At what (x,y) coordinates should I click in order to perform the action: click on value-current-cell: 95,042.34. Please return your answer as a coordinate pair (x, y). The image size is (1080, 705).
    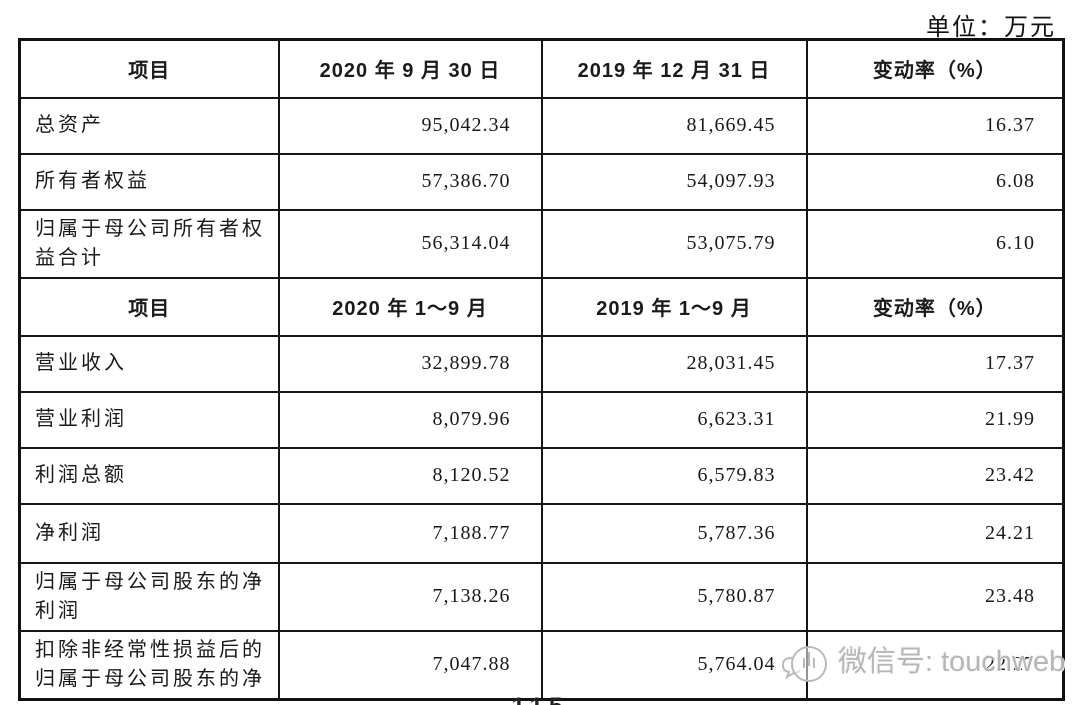
    Looking at the image, I should click on (410, 125).